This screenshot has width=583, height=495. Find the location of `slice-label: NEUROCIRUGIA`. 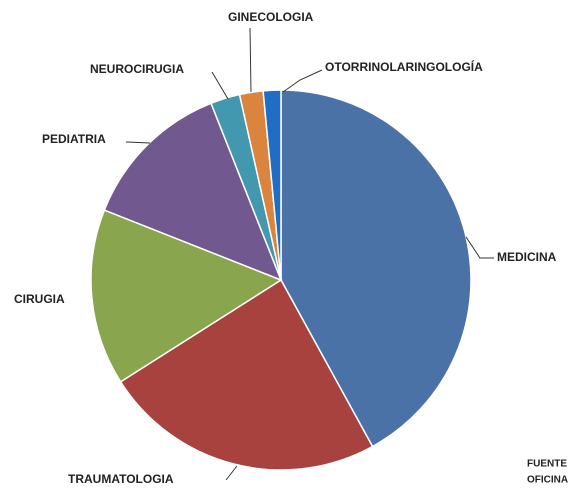

slice-label: NEUROCIRUGIA is located at coordinates (137, 69).